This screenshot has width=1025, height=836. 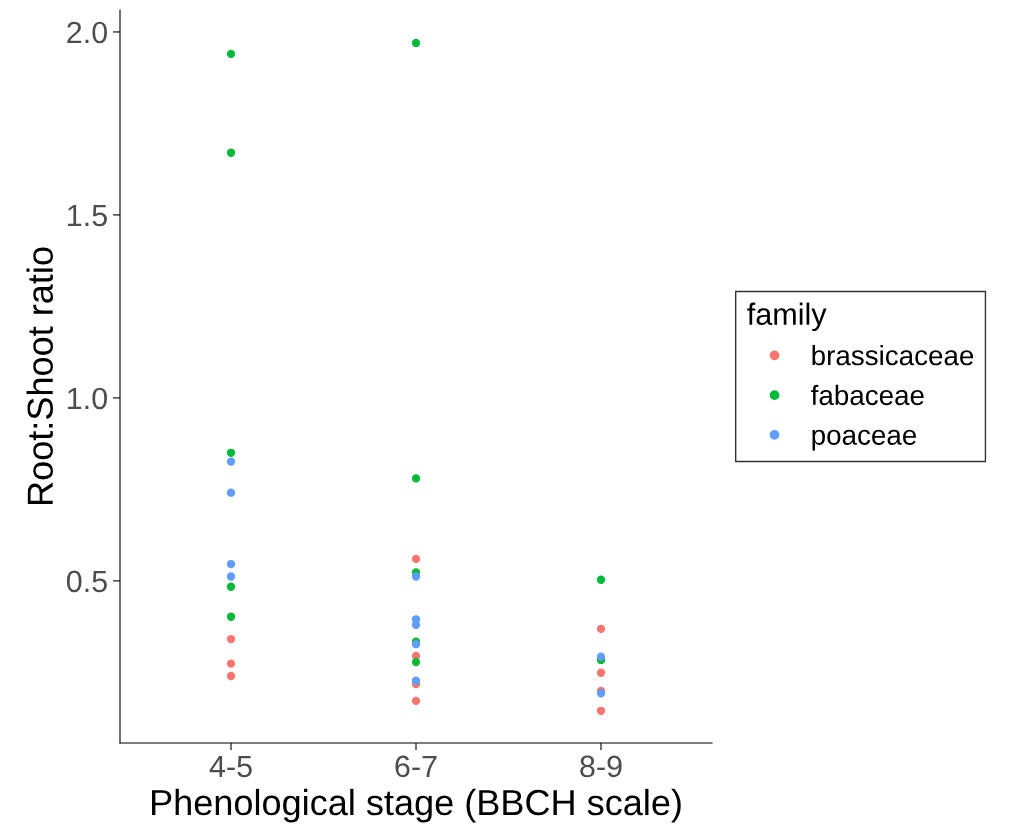 What do you see at coordinates (87, 32) in the screenshot?
I see `y-tick-label: 2.0` at bounding box center [87, 32].